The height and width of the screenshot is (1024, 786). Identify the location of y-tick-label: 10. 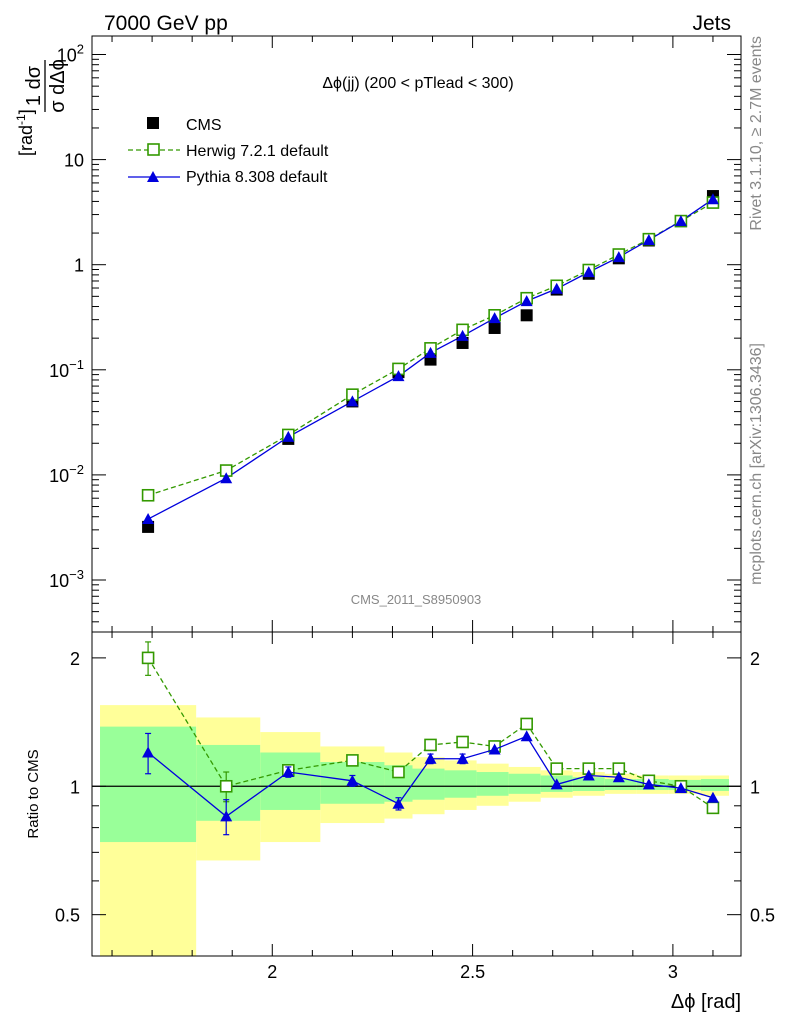
(74, 161).